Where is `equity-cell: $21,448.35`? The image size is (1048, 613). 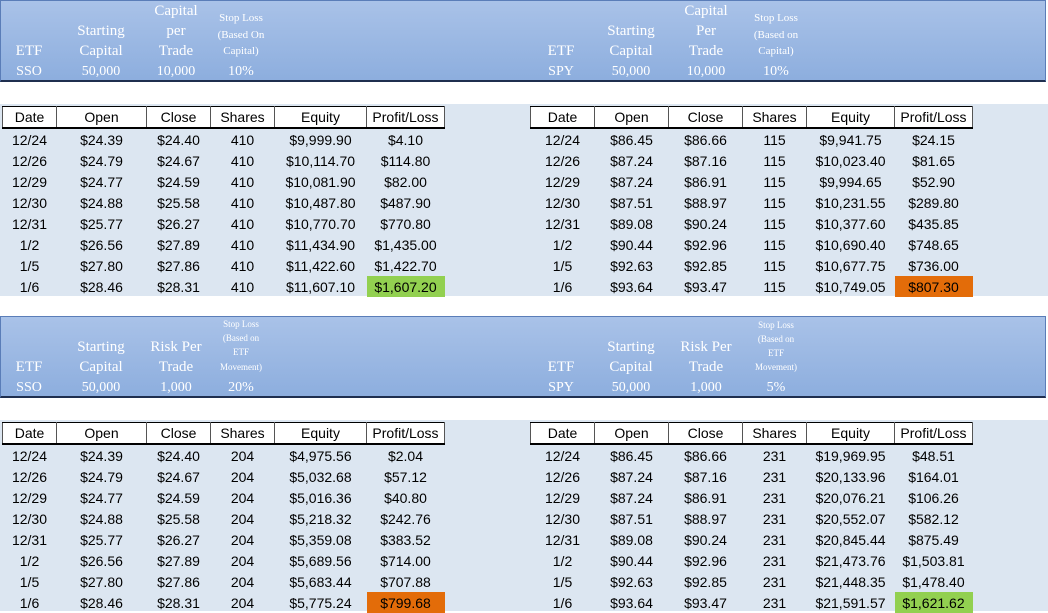
equity-cell: $21,448.35 is located at coordinates (850, 581).